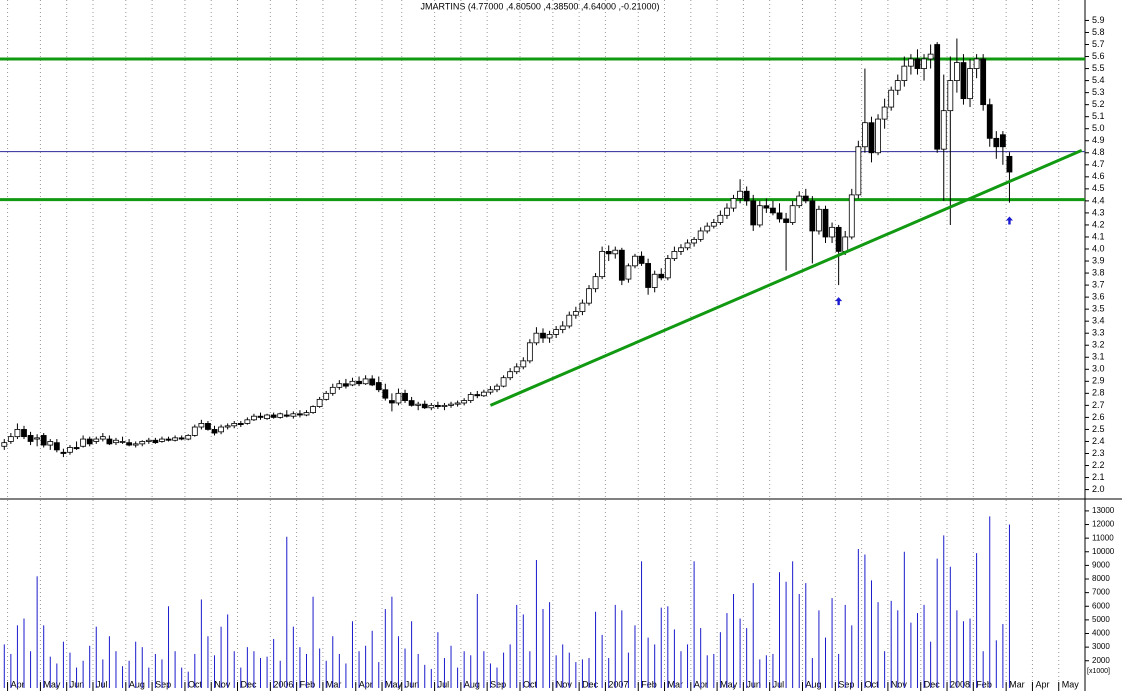 Image resolution: width=1122 pixels, height=691 pixels. What do you see at coordinates (1101, 633) in the screenshot?
I see `volume-tick-label: 4000` at bounding box center [1101, 633].